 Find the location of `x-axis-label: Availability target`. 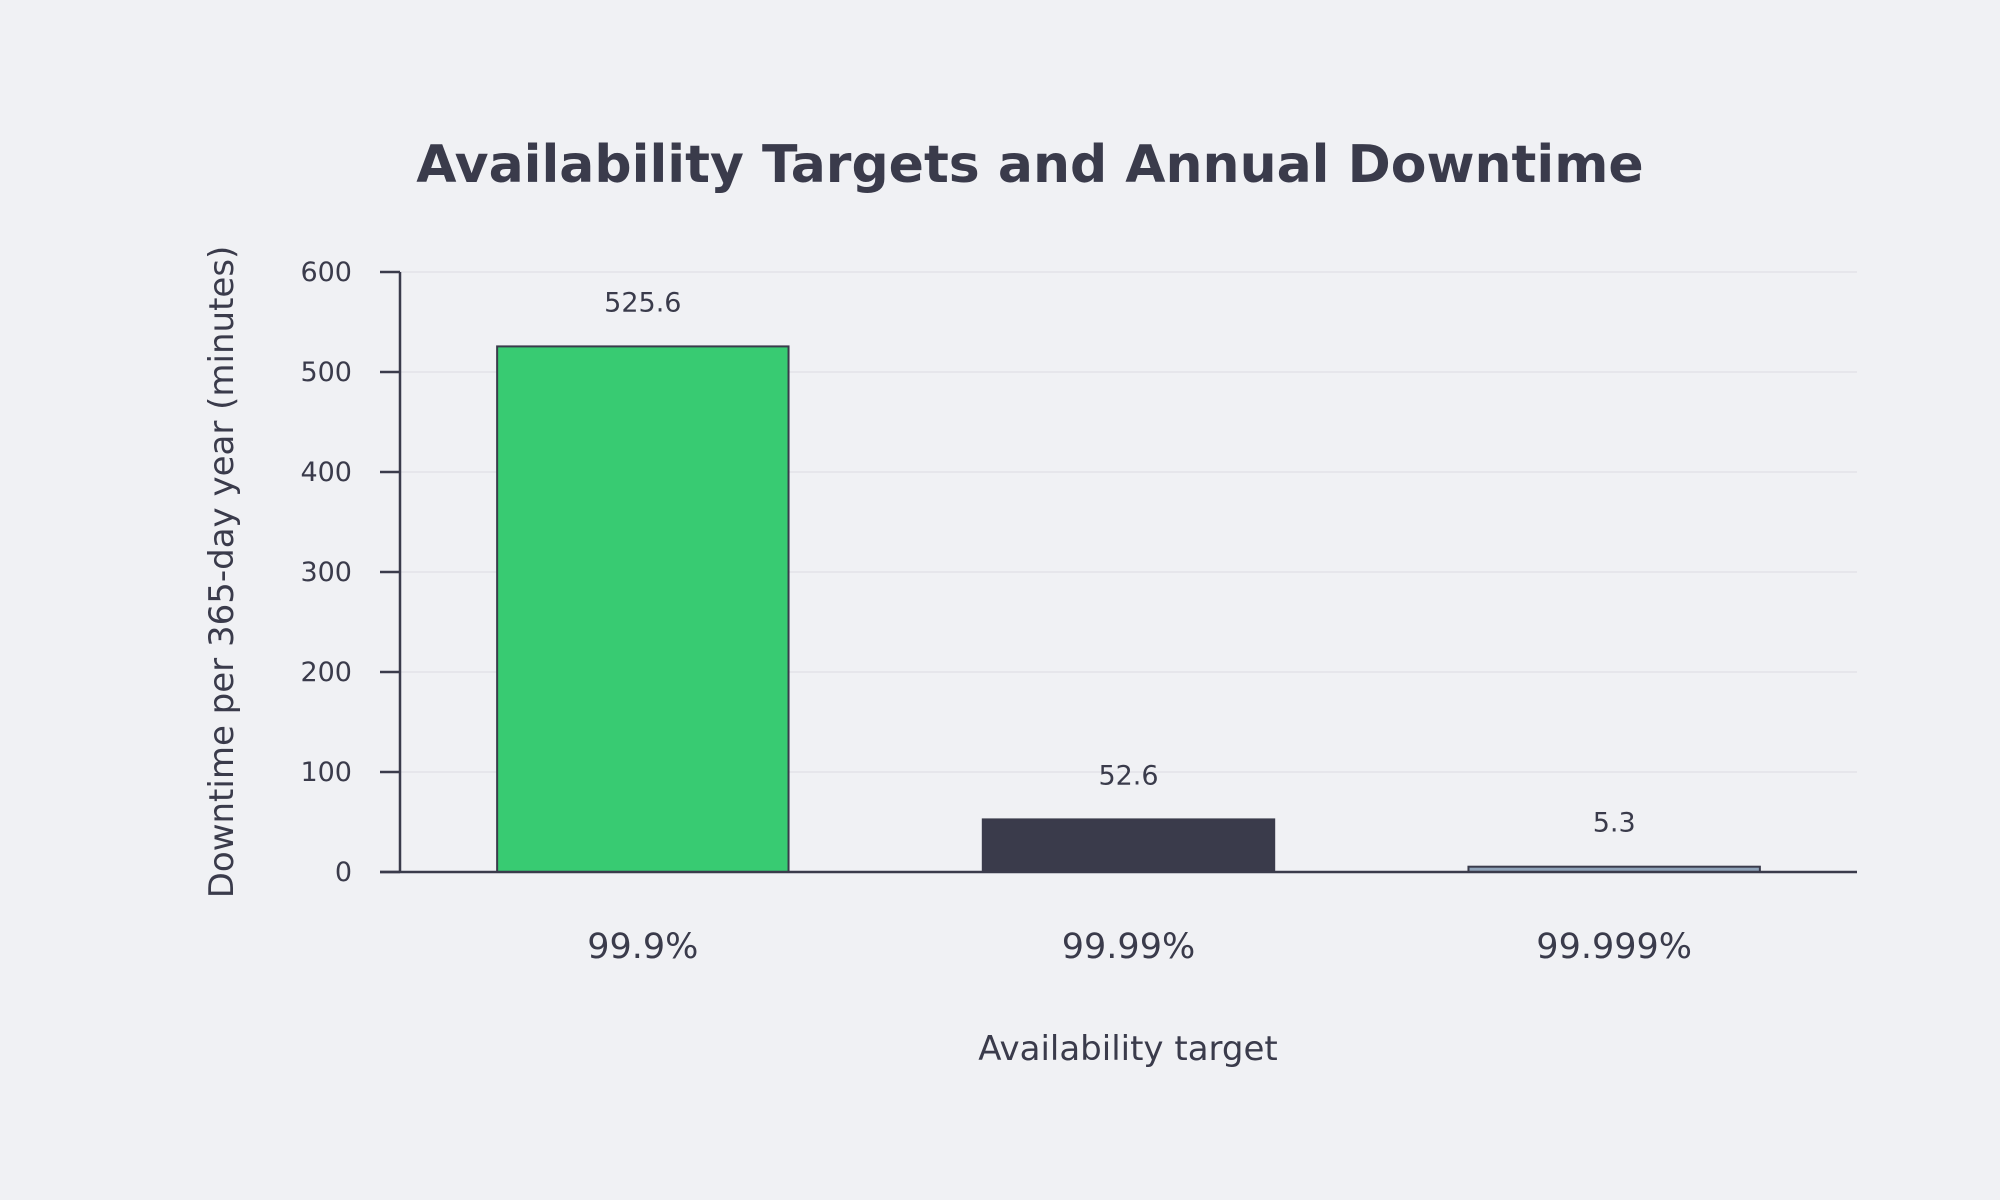

x-axis-label: Availability target is located at coordinates (1128, 1049).